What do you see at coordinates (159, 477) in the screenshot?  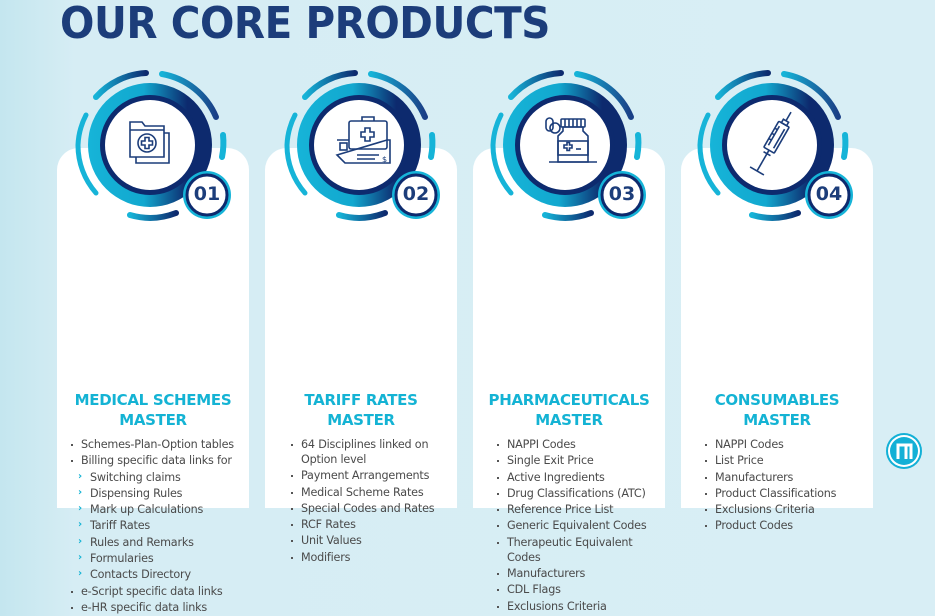 I see `list-subitem: Switching claims` at bounding box center [159, 477].